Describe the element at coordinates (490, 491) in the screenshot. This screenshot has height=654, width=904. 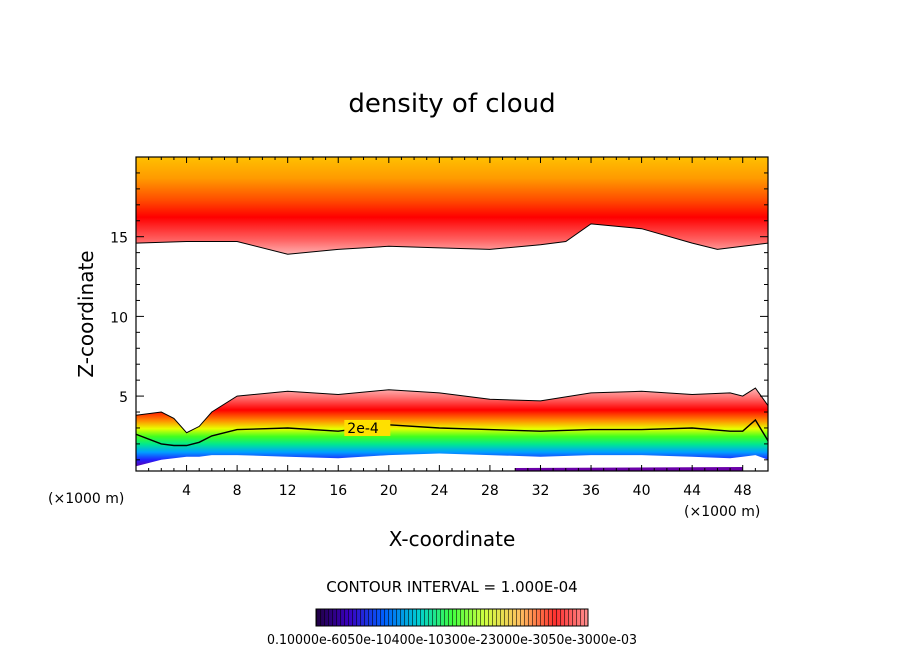
I see `x-tick-label: 28` at that location.